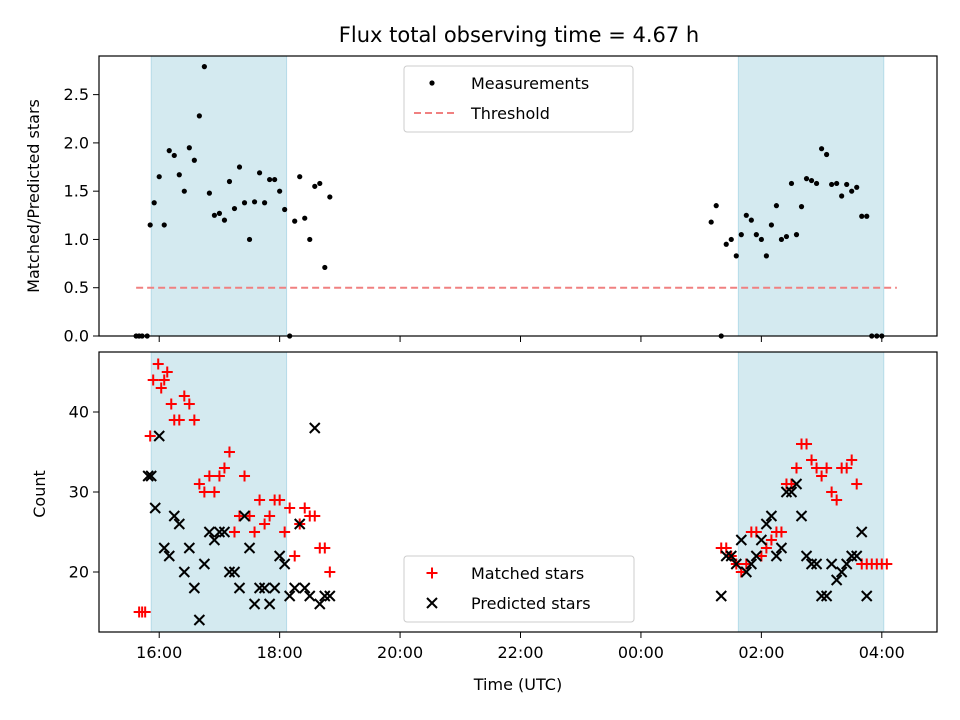  Describe the element at coordinates (39, 494) in the screenshot. I see `bottom-y-axis-label: Count` at that location.